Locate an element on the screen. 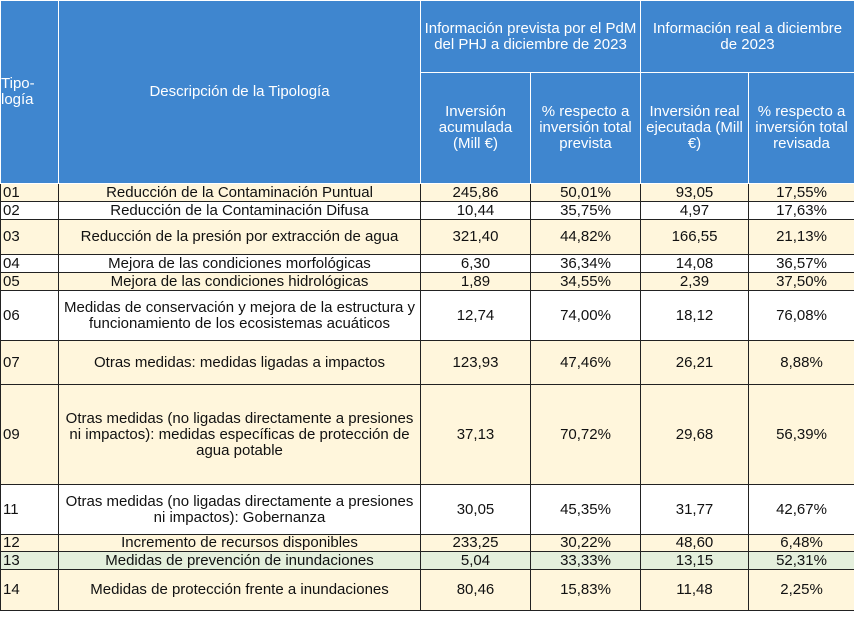 This screenshot has width=854, height=640. table-cell: 6,30 is located at coordinates (475, 263).